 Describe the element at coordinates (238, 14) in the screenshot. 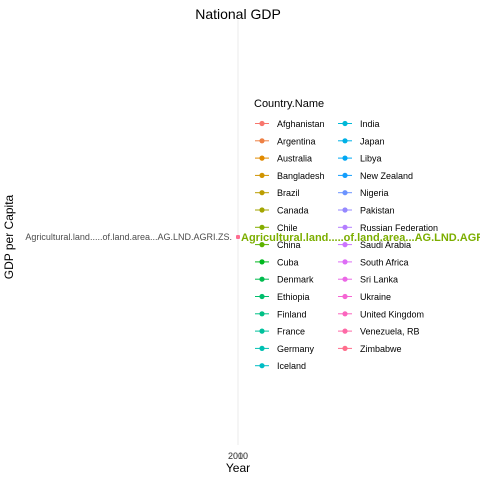

I see `chart-title: National GDP` at that location.